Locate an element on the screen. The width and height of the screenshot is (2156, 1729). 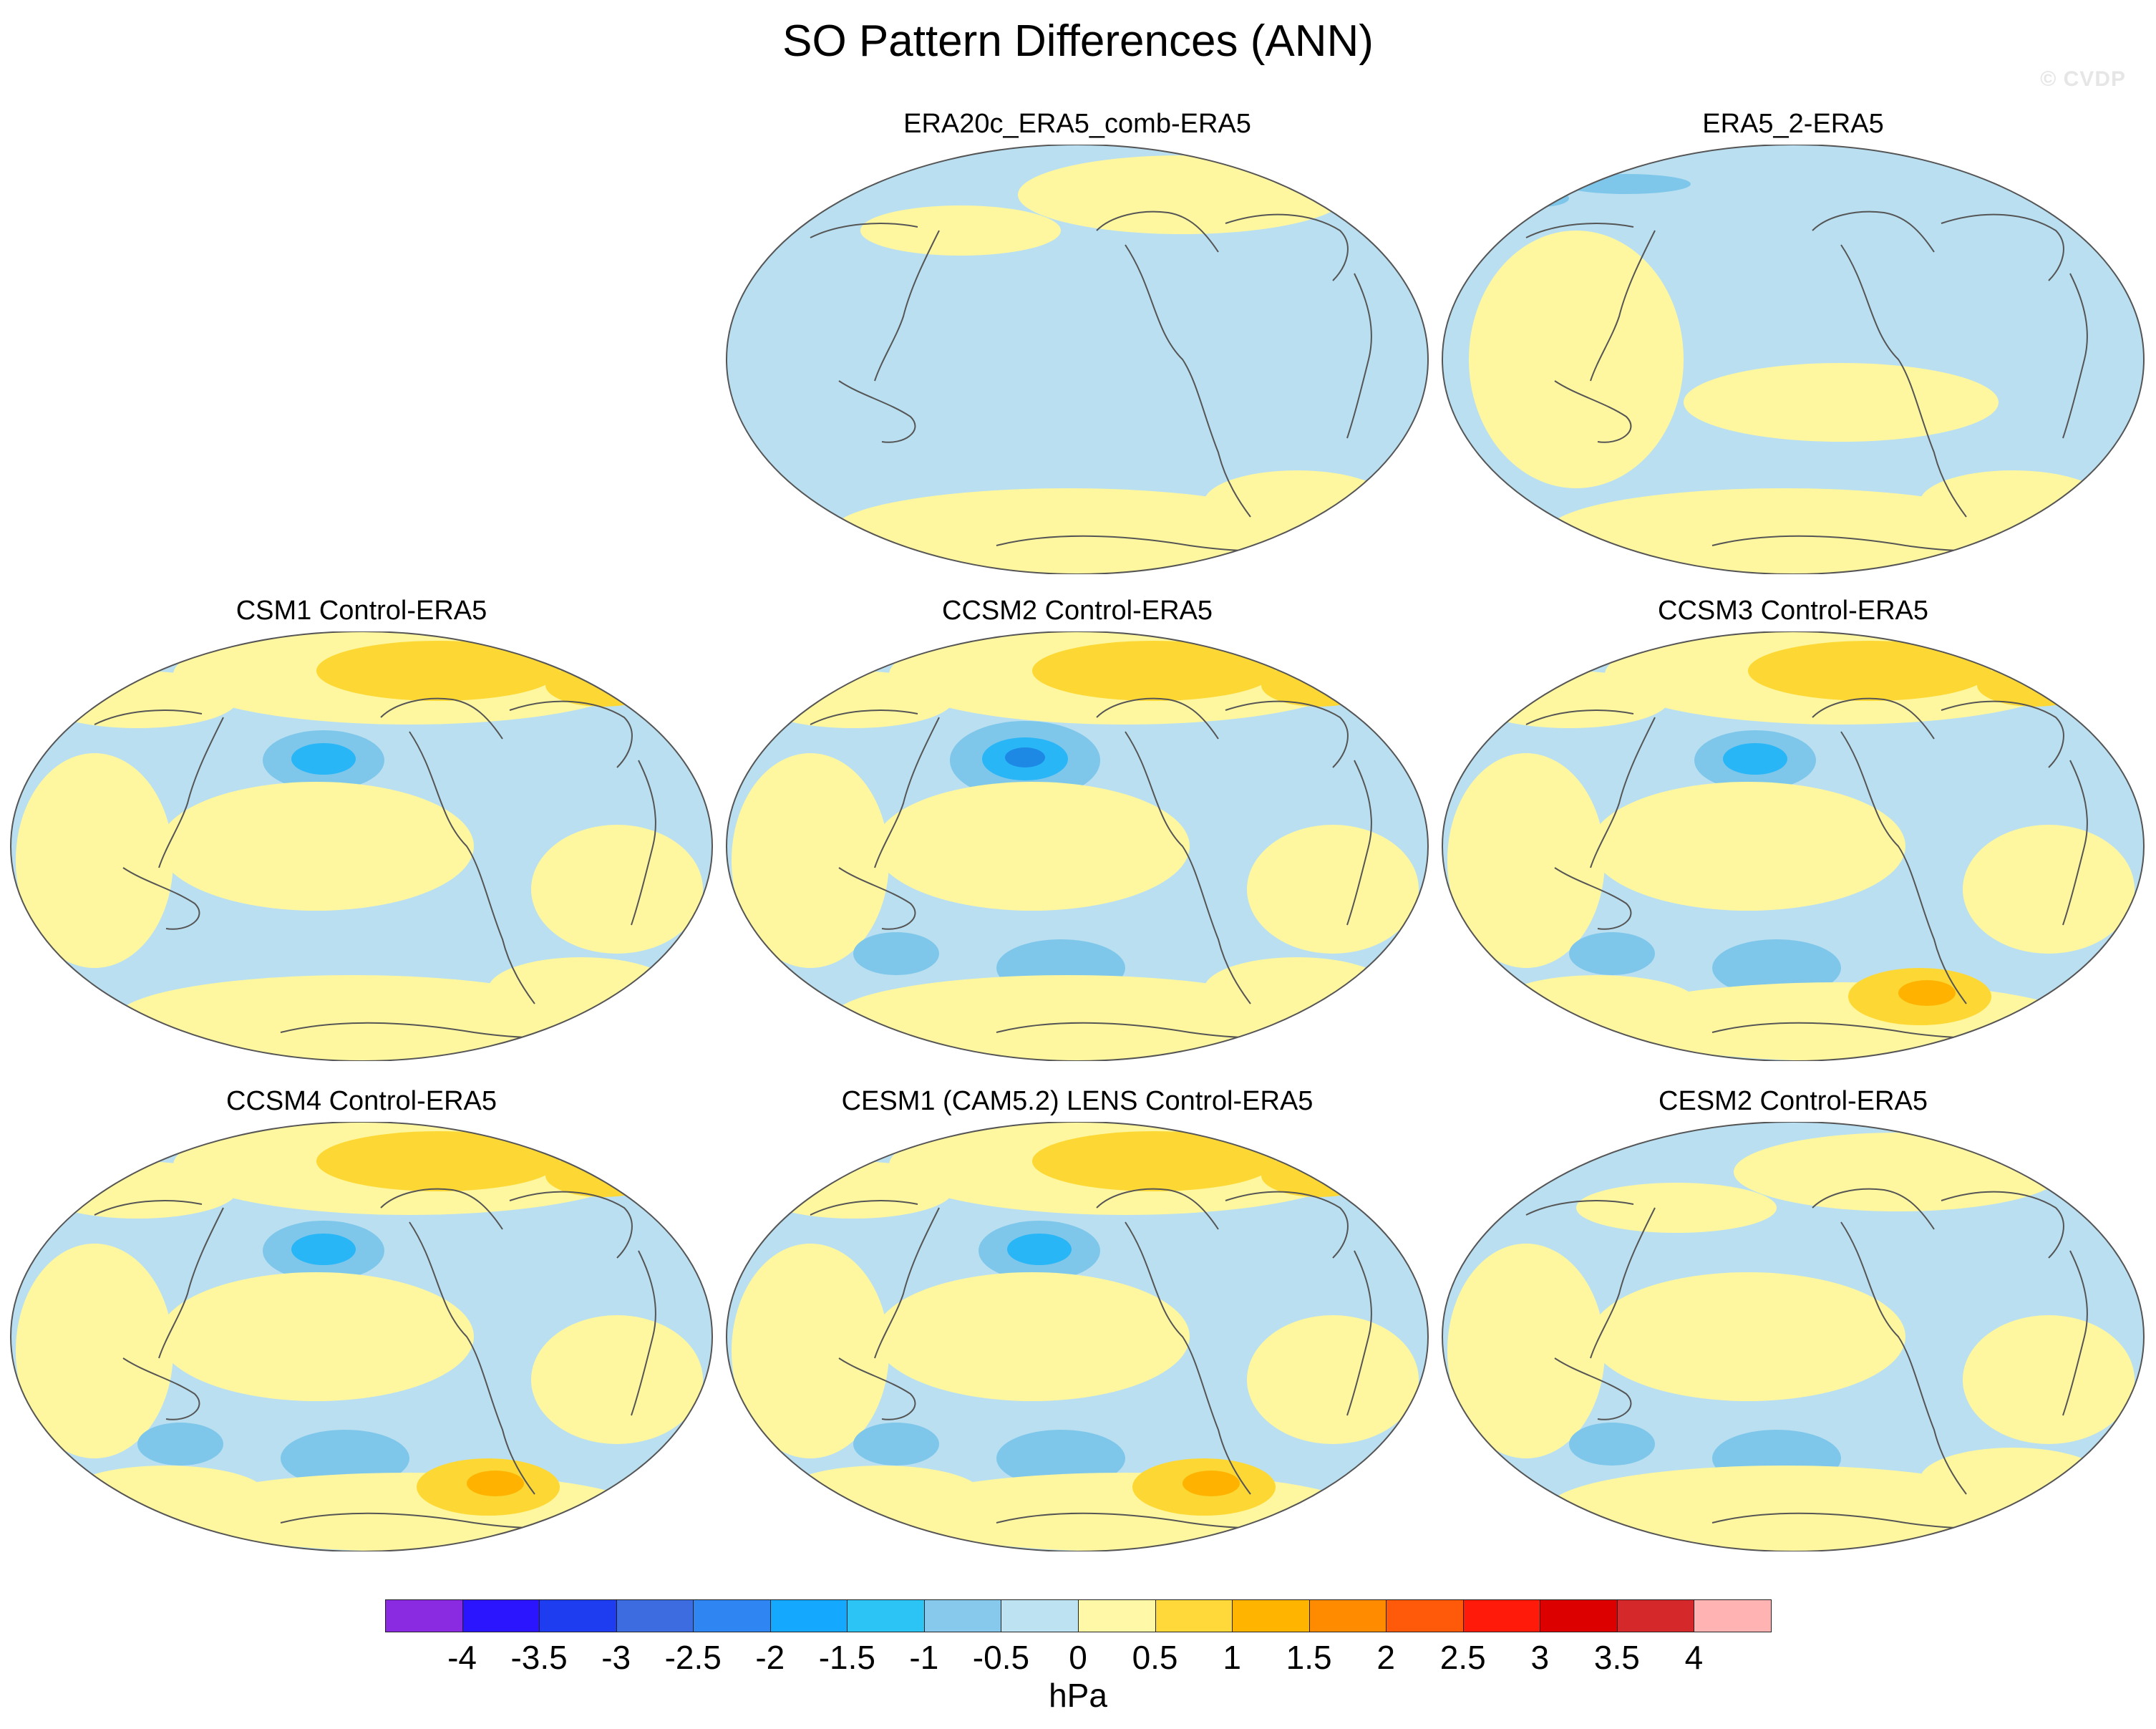
map-panel: CESM1 (CAM5.2) LENS Control-ERA5 is located at coordinates (1077, 1335).